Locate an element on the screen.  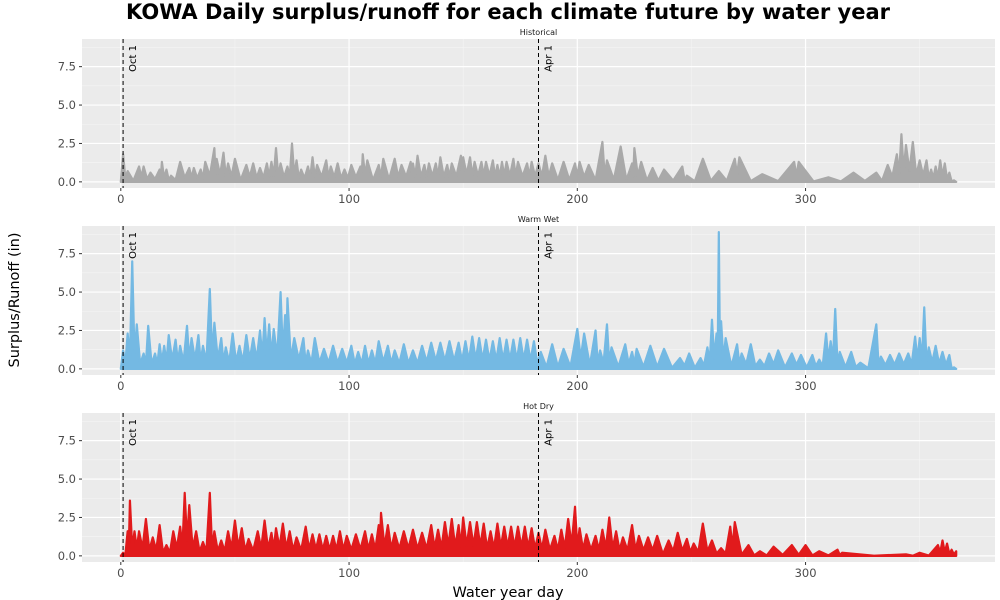
panel-strip-label: Warm Wet is located at coordinates (538, 219).